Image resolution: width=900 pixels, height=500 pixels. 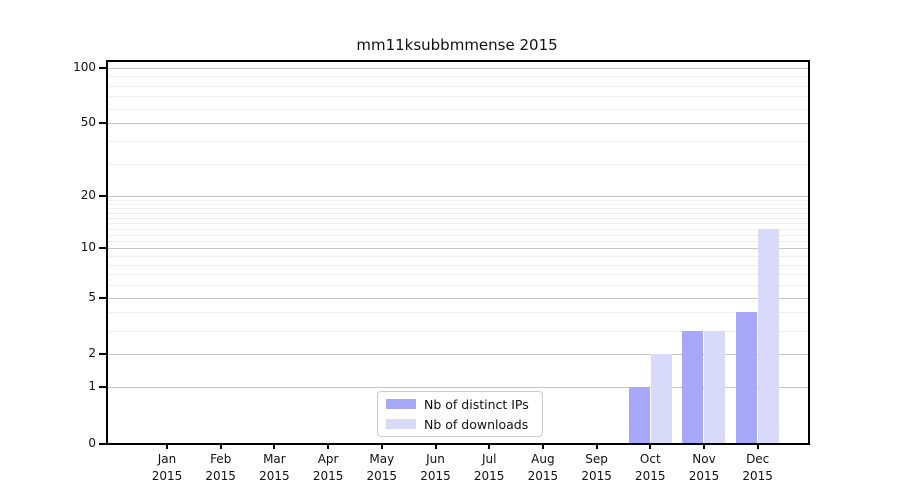 I want to click on y-tick-label: 5, so click(x=92, y=296).